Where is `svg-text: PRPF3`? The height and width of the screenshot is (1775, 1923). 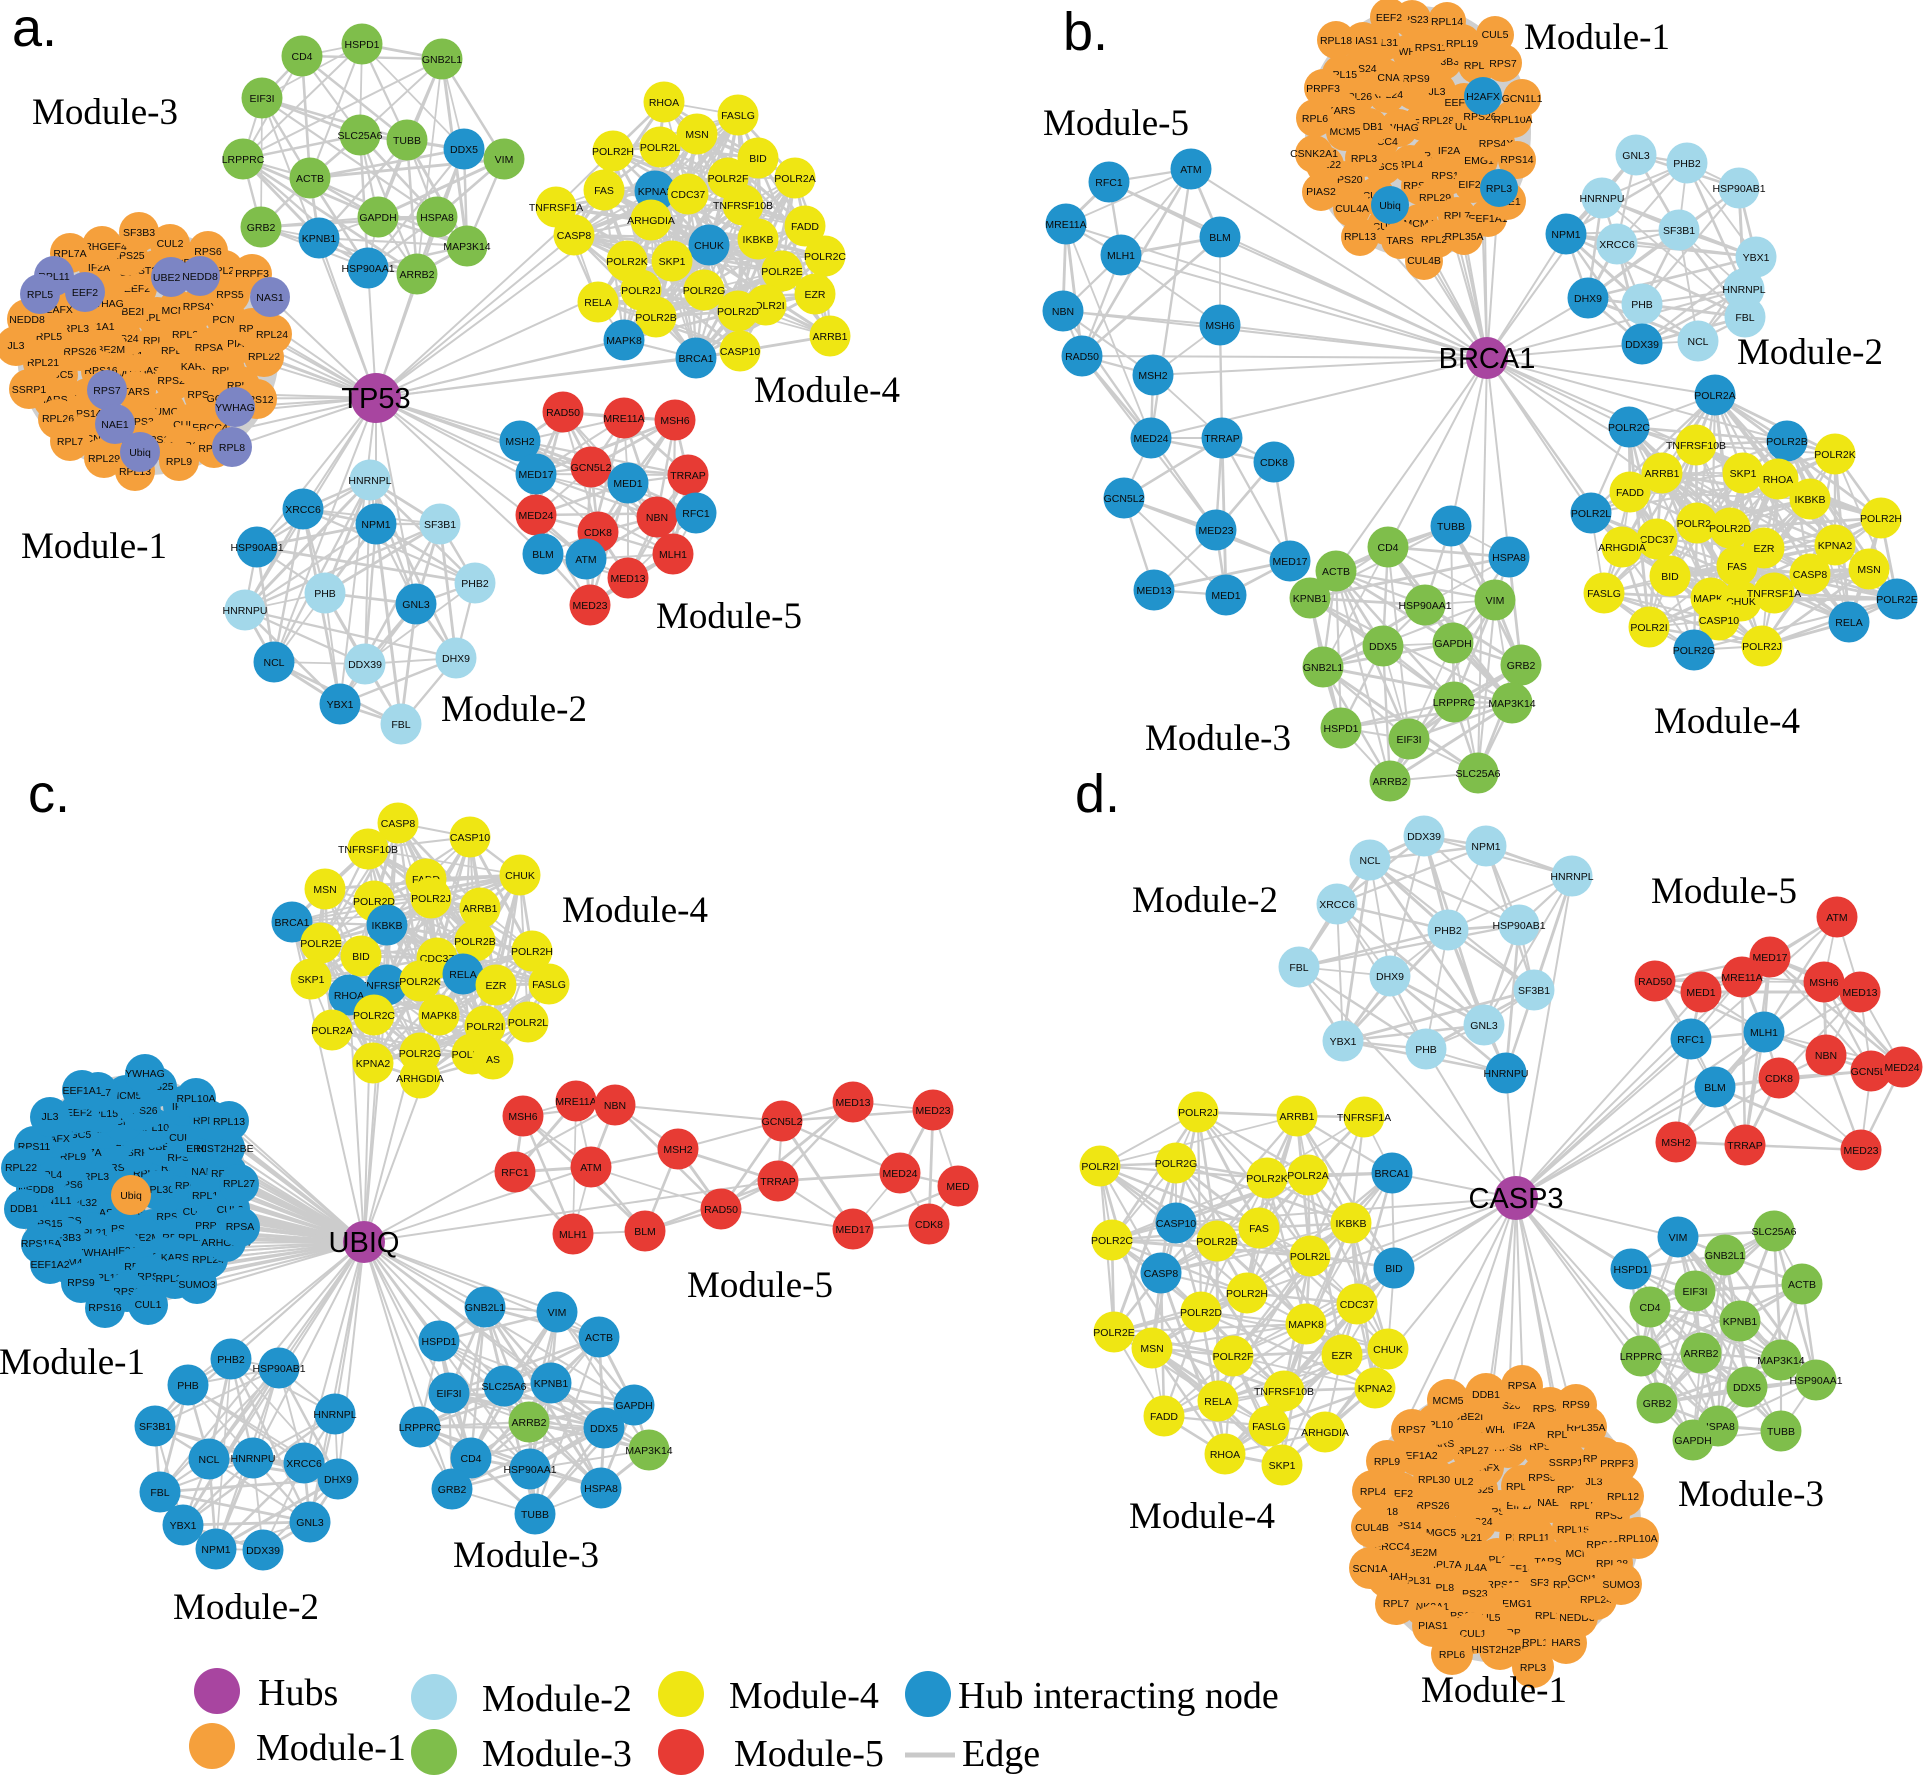
svg-text: PRPF3 is located at coordinates (1323, 89).